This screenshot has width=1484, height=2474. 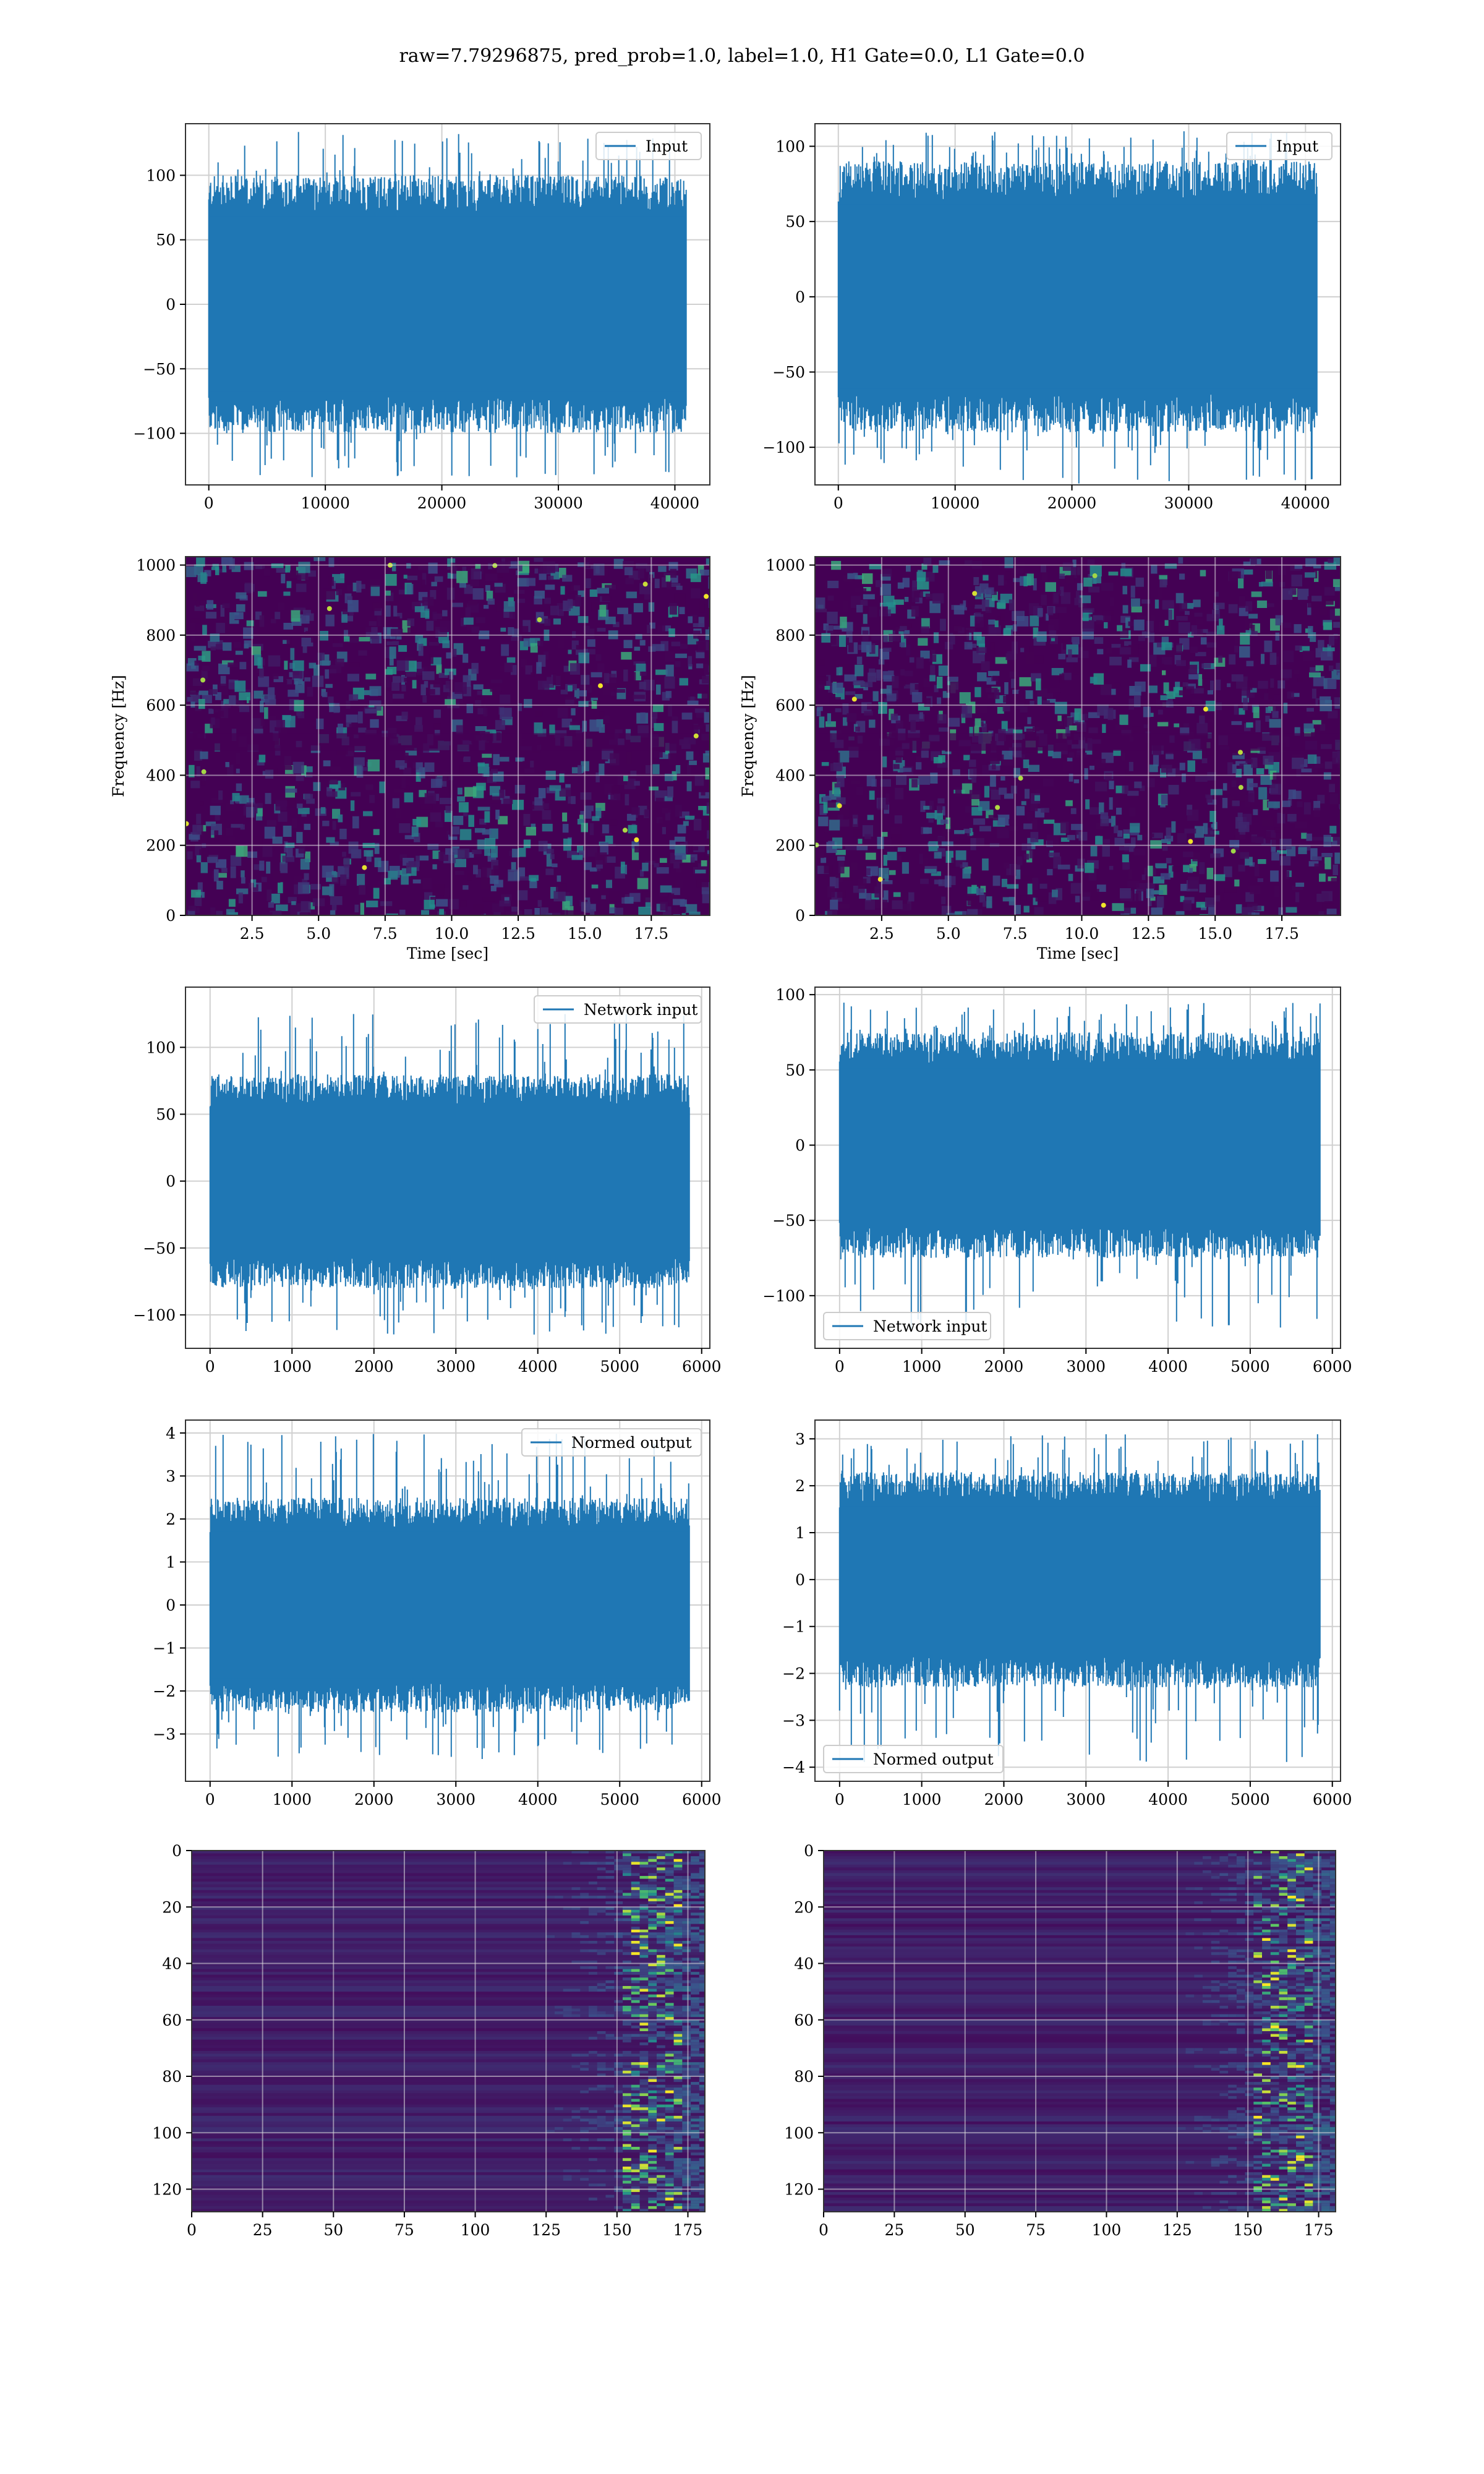 I want to click on heatmap-hotspot, so click(x=204, y=771).